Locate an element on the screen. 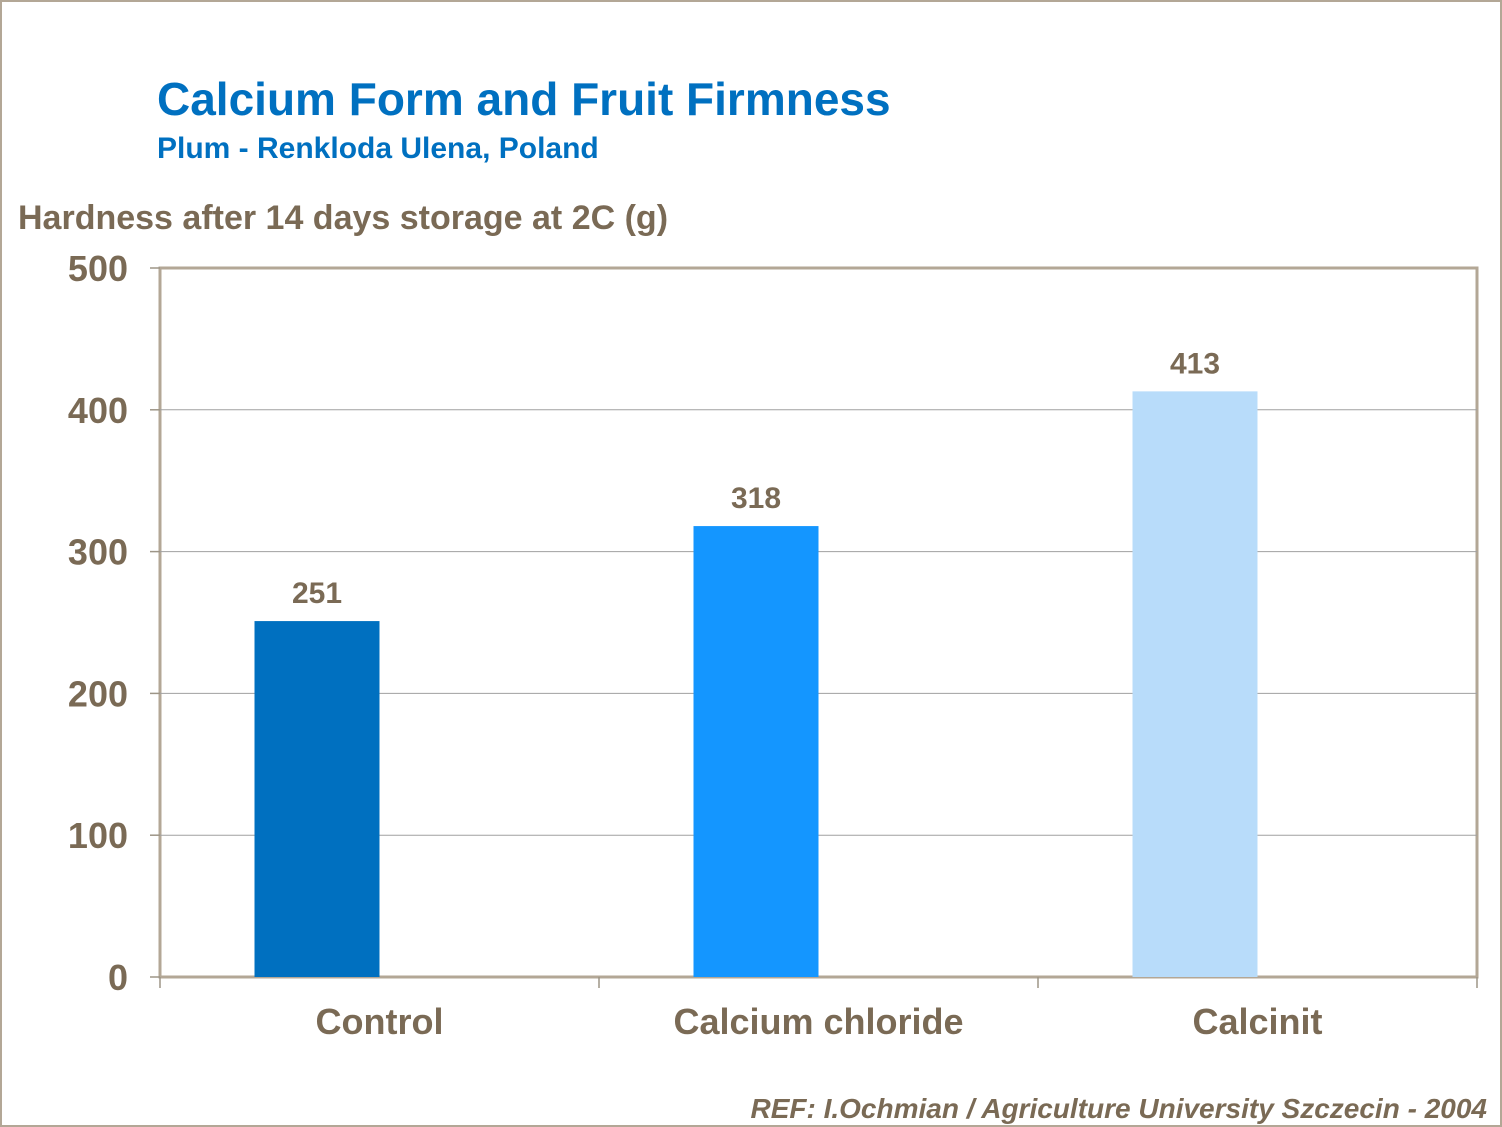  y-tick-label: 400 is located at coordinates (98, 410).